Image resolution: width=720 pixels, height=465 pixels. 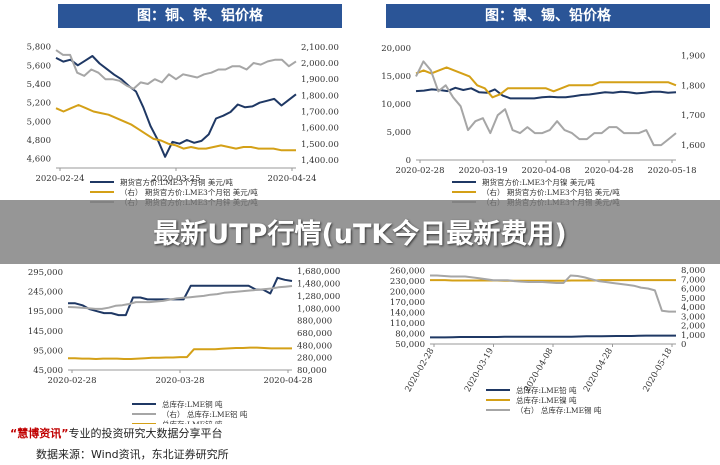 What do you see at coordinates (693, 116) in the screenshot?
I see `y-right-tick-label: 1,700` at bounding box center [693, 116].